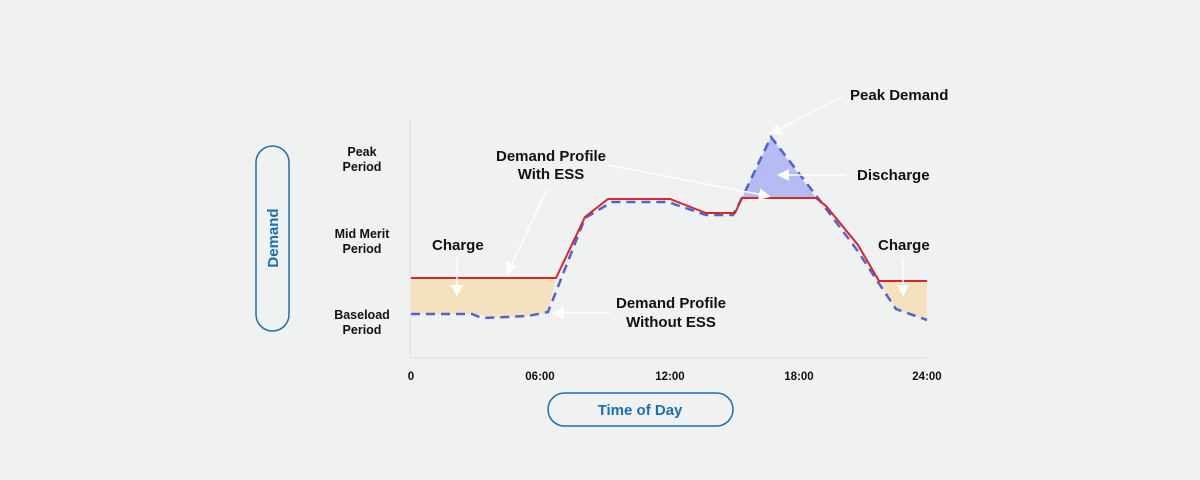 The height and width of the screenshot is (480, 1200). What do you see at coordinates (527, 232) in the screenshot?
I see `arrow-with-ess-left` at bounding box center [527, 232].